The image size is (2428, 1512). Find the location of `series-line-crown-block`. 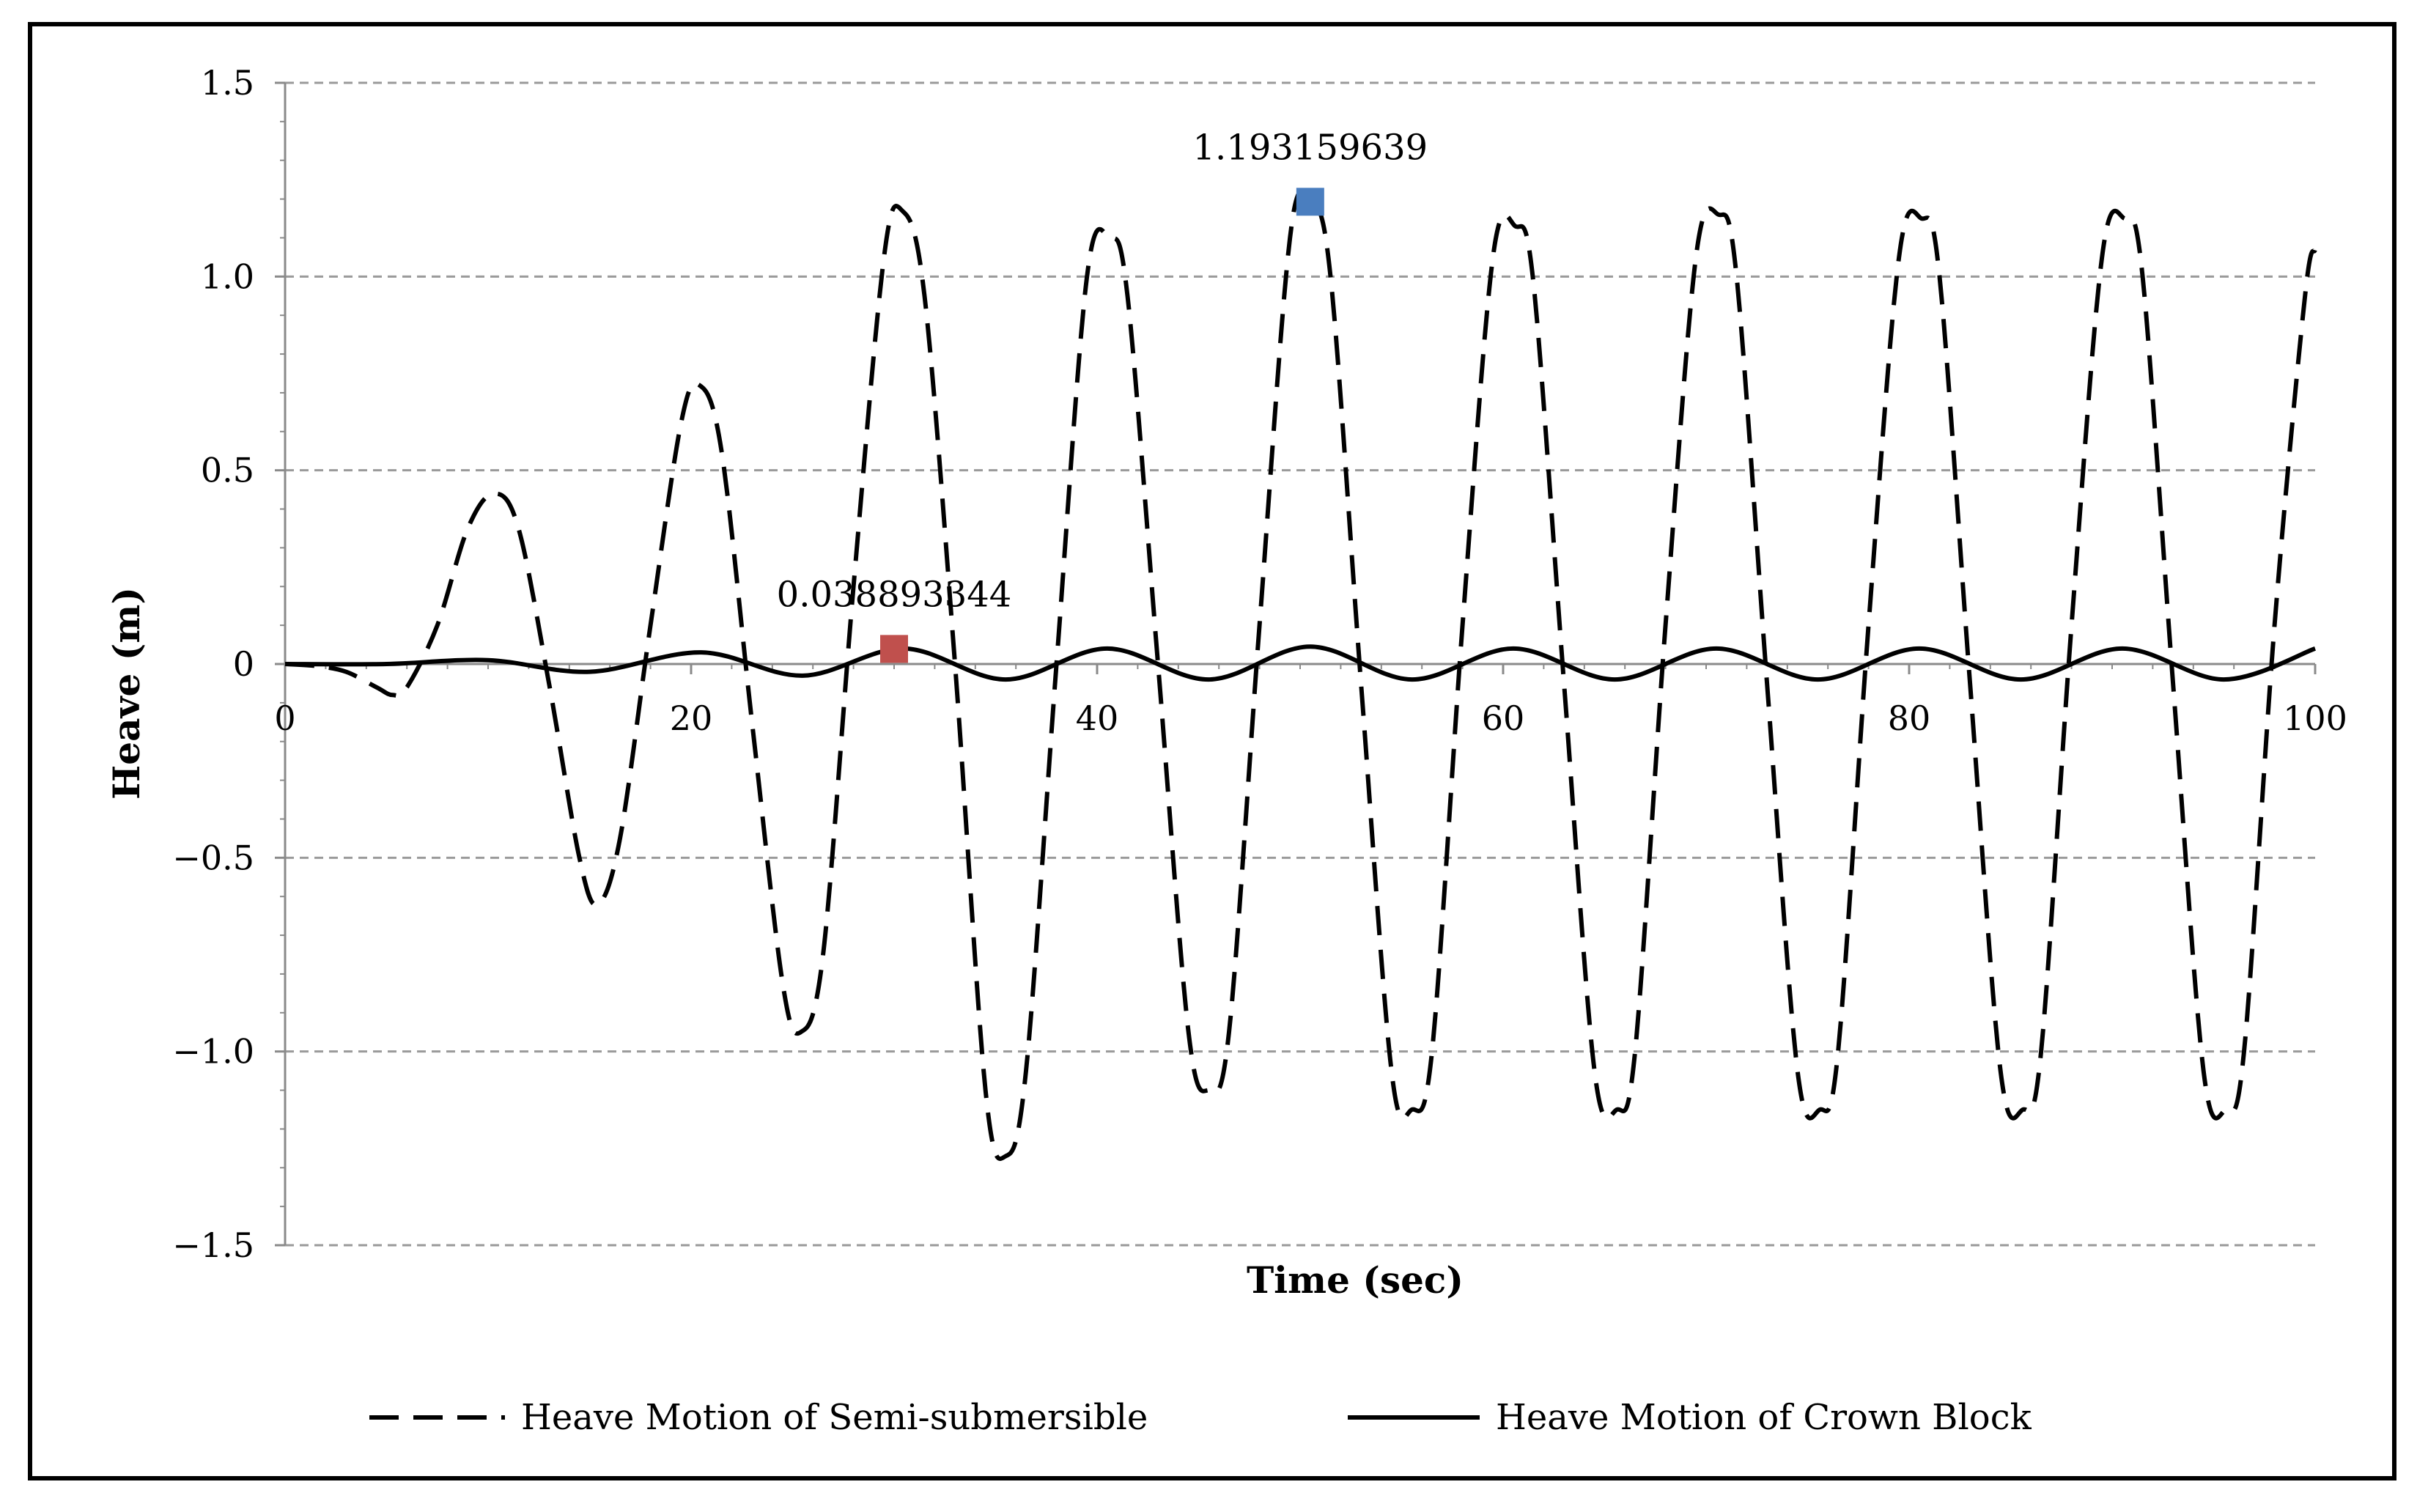

series-line-crown-block is located at coordinates (1300, 663).